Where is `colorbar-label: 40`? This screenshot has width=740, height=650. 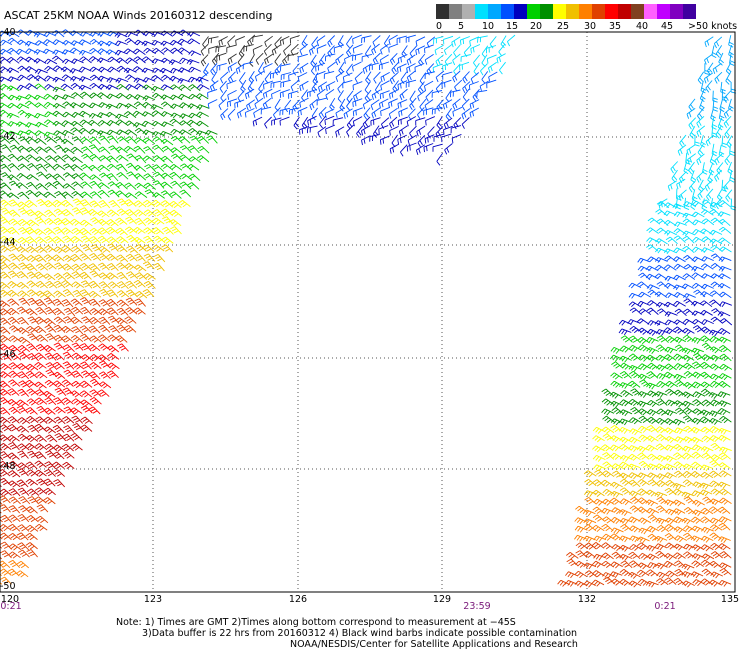
colorbar-label: 40 is located at coordinates (642, 26).